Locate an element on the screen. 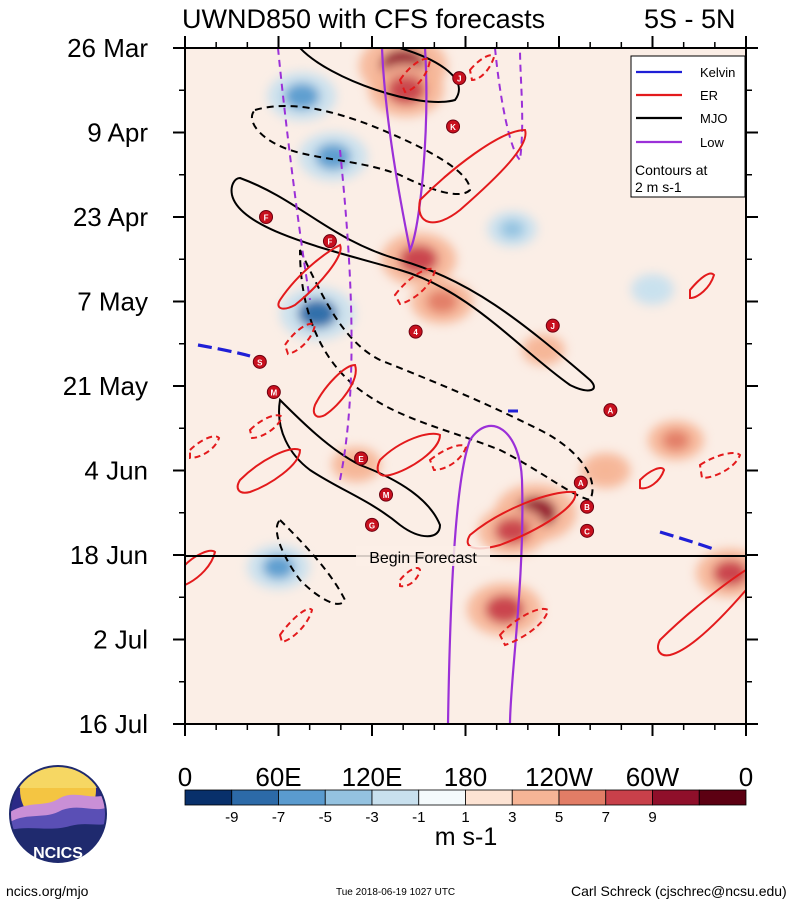 Image resolution: width=809 pixels, height=907 pixels. legend: Kelvin ER MJO Low Contours at 2 m s-1 is located at coordinates (688, 126).